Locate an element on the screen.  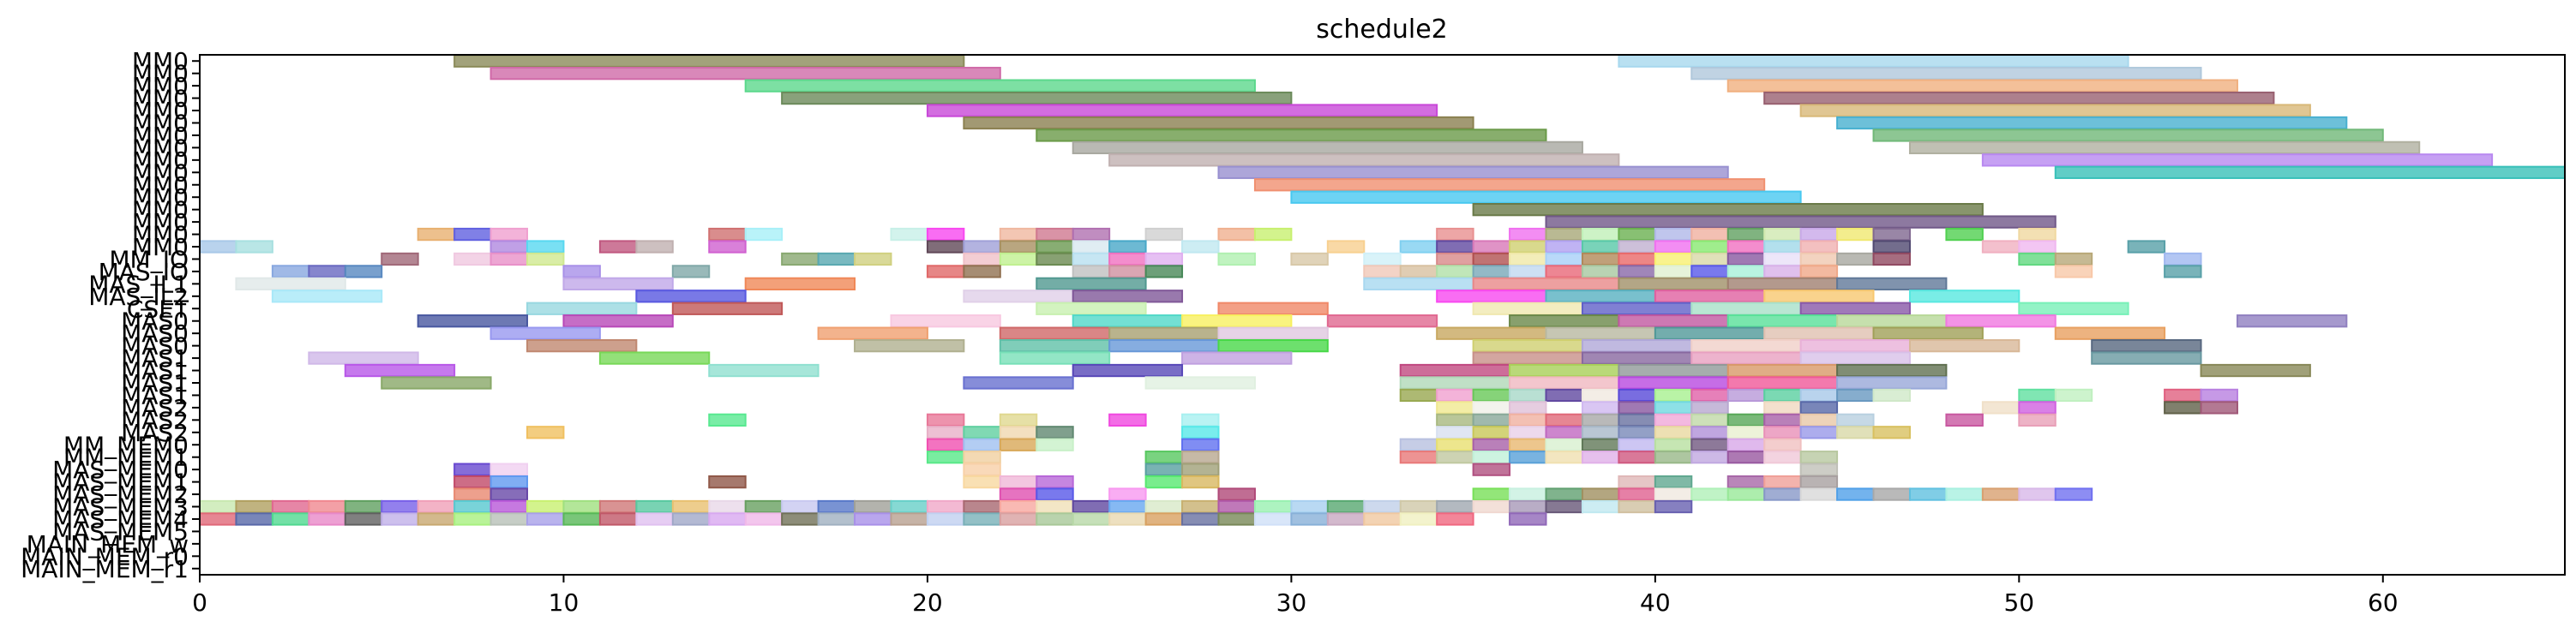
x-tick-label: 60 is located at coordinates (2383, 602).